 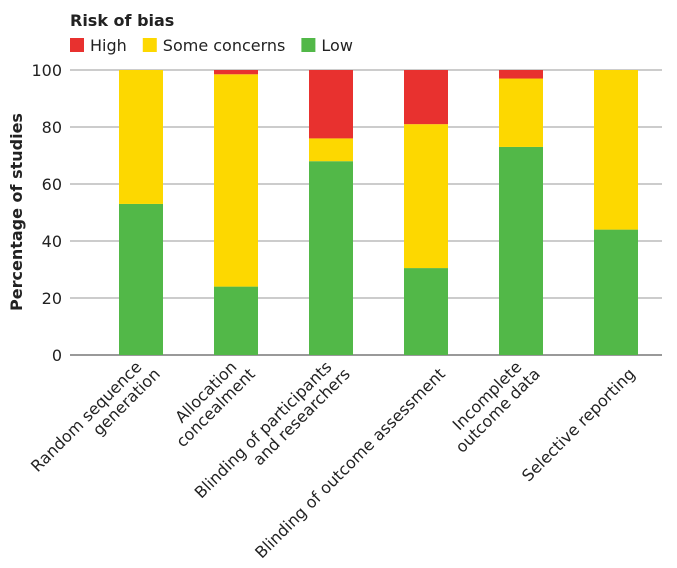 I want to click on y-tick-label: 0, so click(x=57, y=355).